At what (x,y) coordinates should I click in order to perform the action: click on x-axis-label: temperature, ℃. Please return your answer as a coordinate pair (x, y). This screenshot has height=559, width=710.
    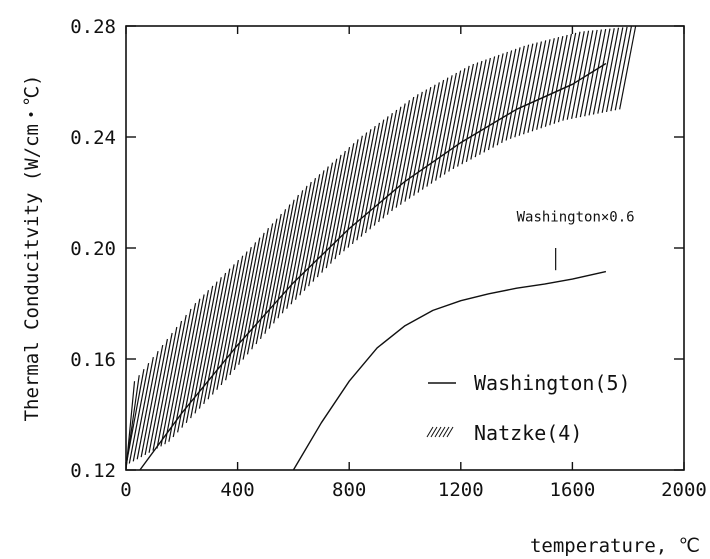
    Looking at the image, I should click on (615, 546).